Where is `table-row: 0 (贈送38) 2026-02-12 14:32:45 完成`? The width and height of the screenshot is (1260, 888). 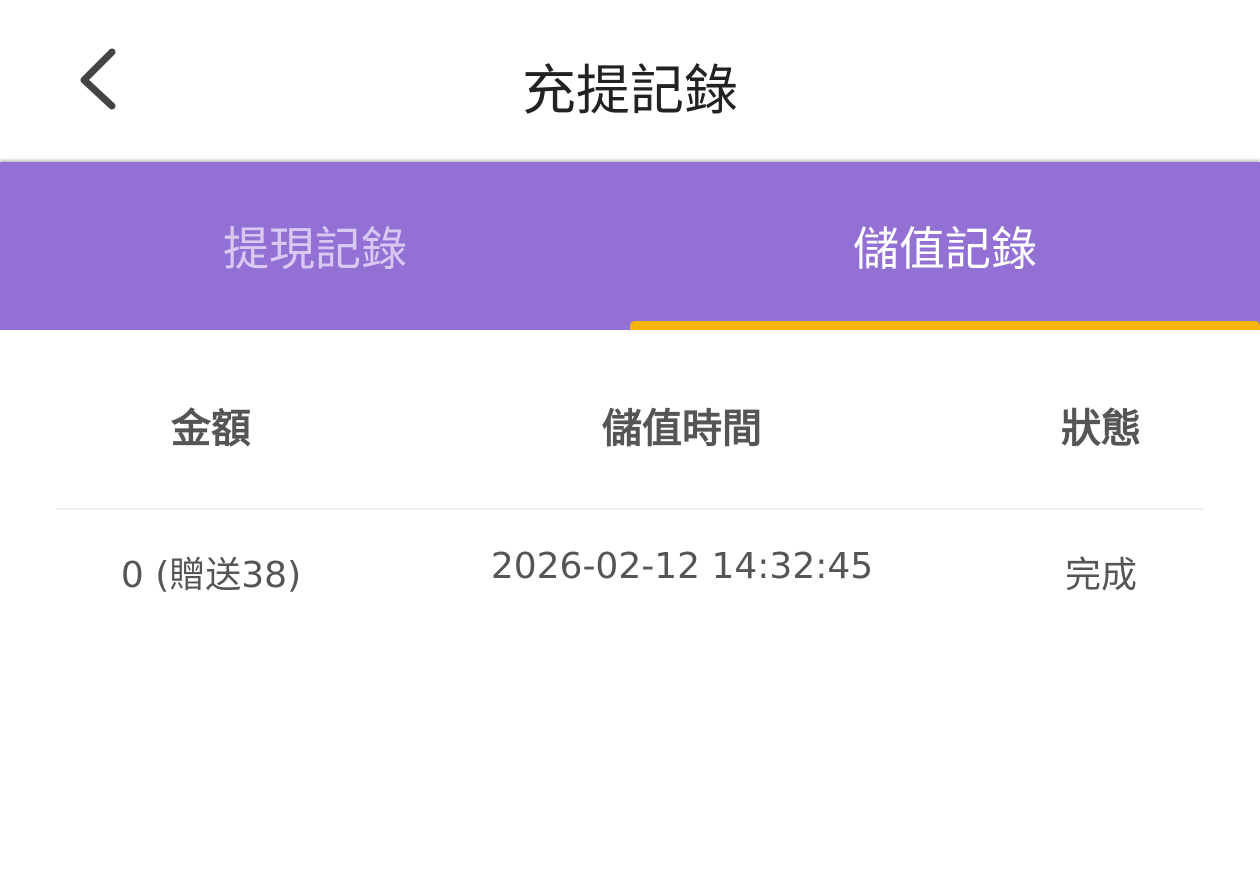
table-row: 0 (贈送38) 2026-02-12 14:32:45 完成 is located at coordinates (630, 565).